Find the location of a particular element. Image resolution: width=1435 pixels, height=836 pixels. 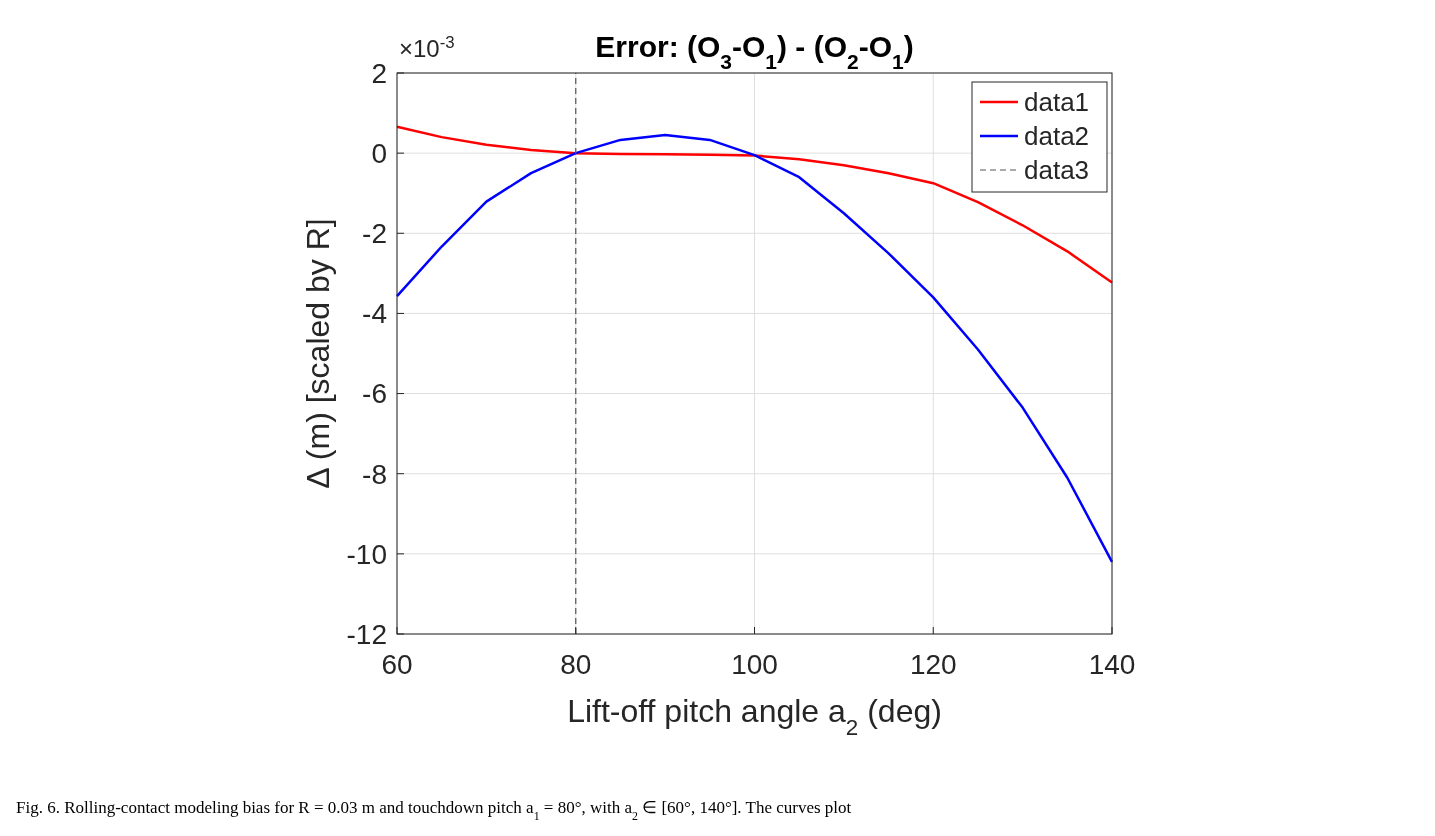

legend-label: data2 is located at coordinates (1057, 136).